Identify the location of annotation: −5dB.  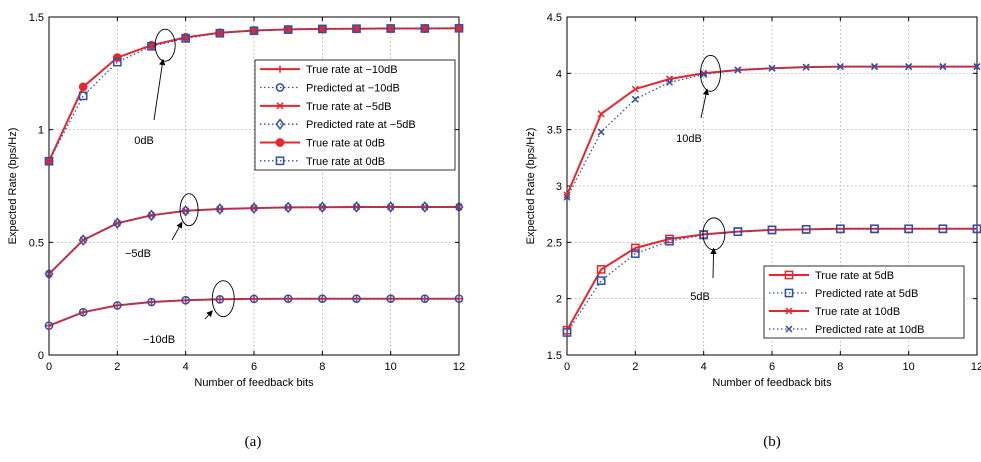
(162, 226).